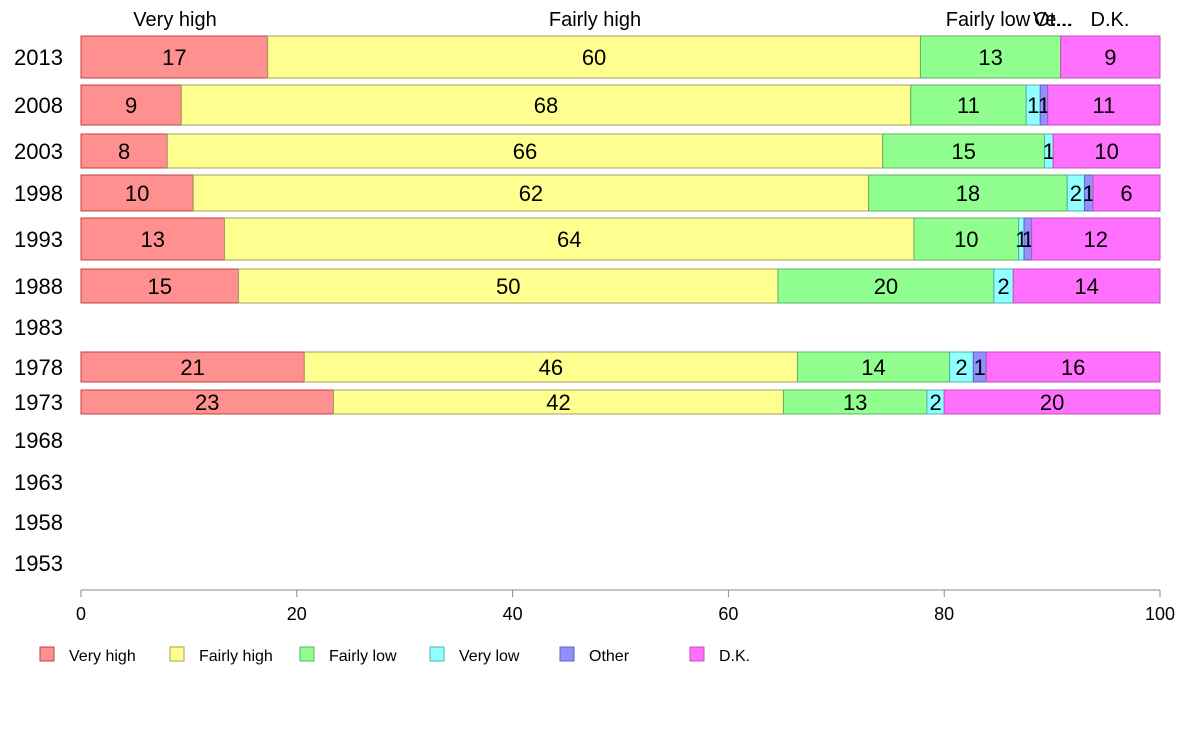 The image size is (1188, 736). I want to click on data-label: 12, so click(1096, 239).